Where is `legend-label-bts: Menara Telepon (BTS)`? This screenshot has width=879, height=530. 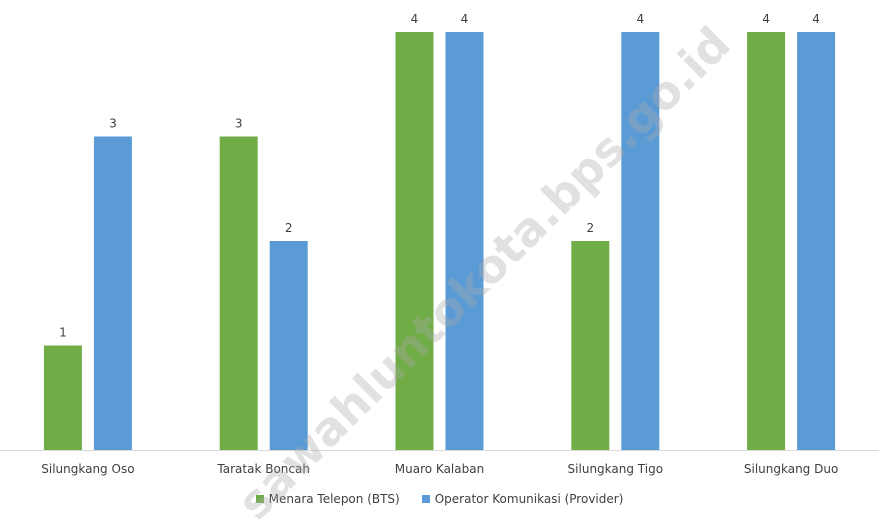
legend-label-bts: Menara Telepon (BTS) is located at coordinates (334, 499).